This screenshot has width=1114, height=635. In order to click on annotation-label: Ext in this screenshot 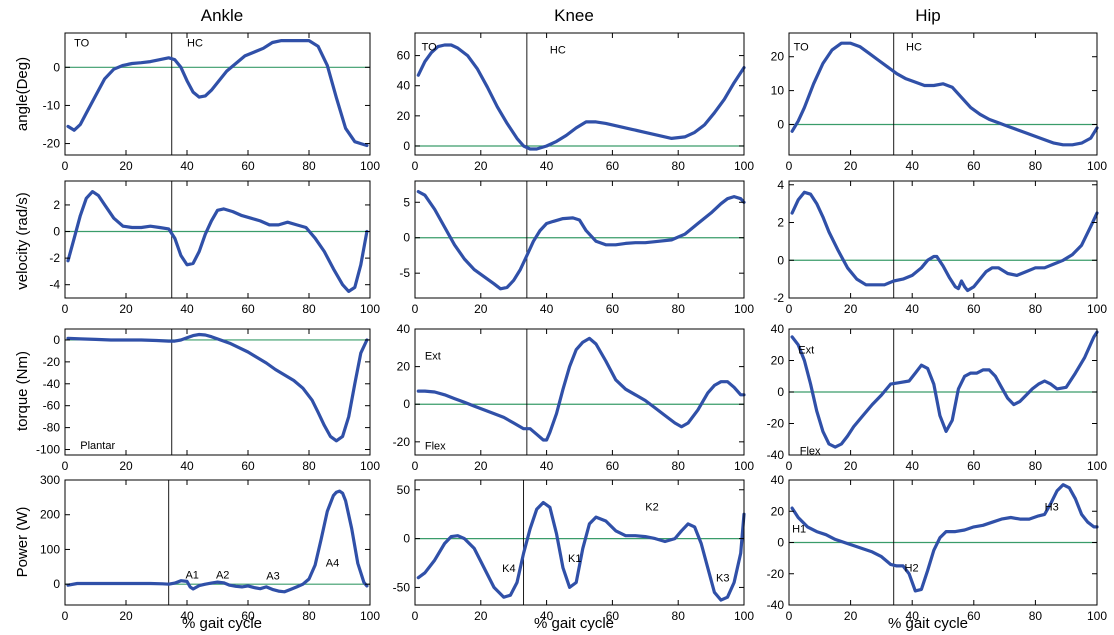, I will do `click(806, 350)`.